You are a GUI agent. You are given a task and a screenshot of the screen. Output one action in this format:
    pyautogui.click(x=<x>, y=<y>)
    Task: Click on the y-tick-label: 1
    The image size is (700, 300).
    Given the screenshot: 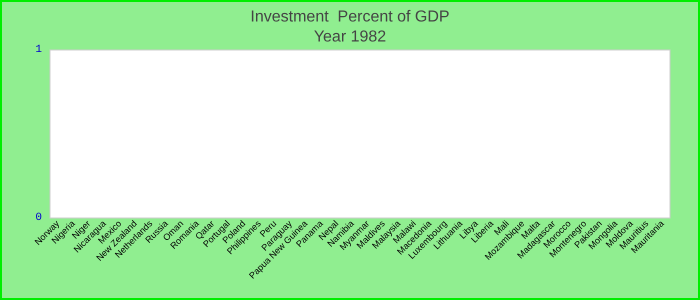 What is the action you would take?
    pyautogui.click(x=38, y=50)
    